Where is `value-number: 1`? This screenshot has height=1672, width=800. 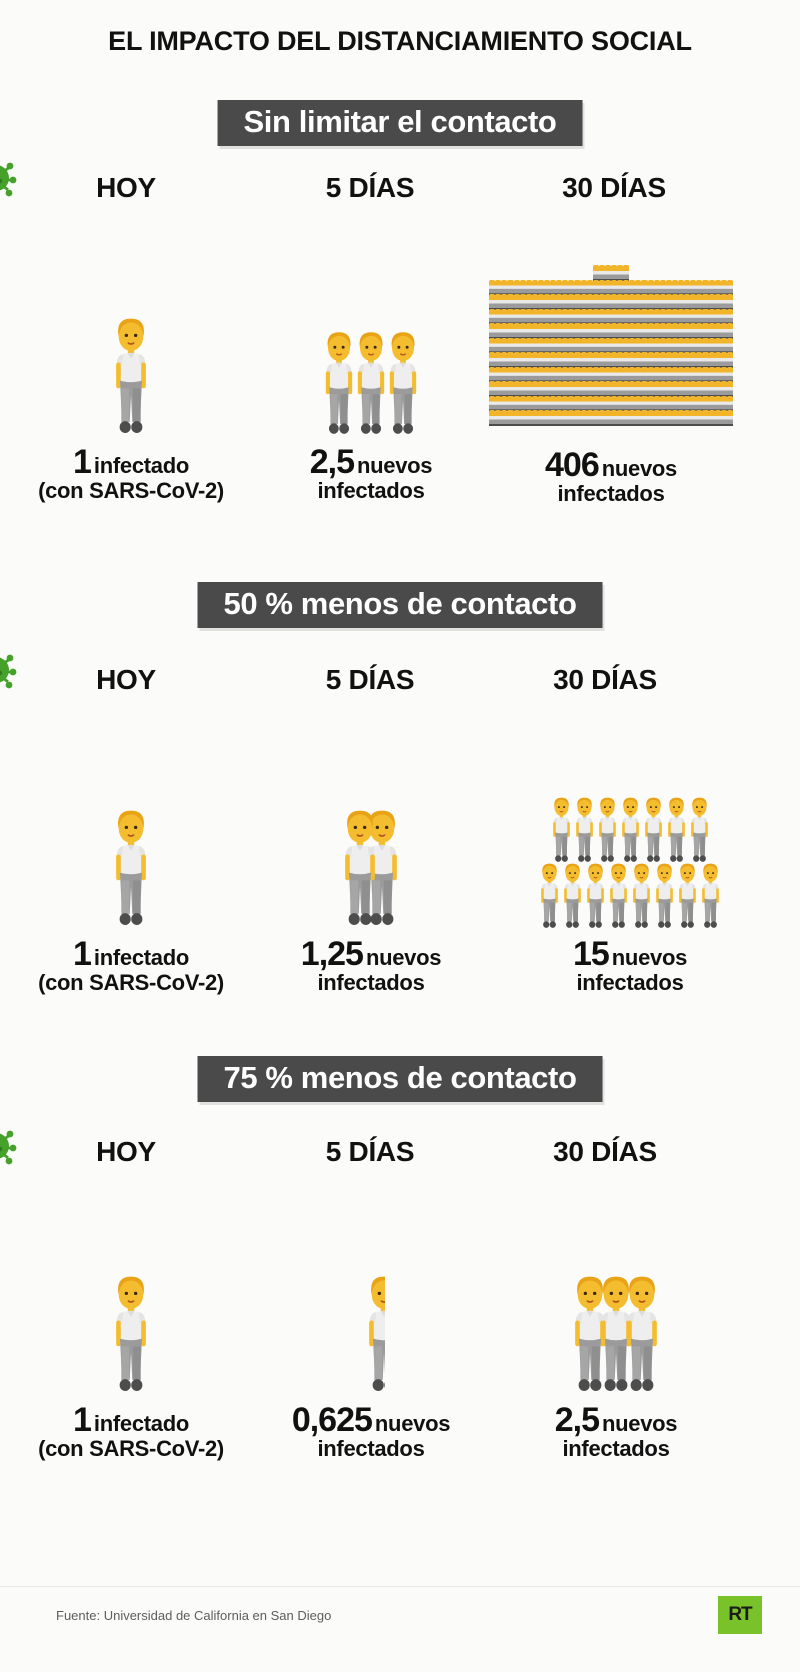
value-number: 1 is located at coordinates (82, 462).